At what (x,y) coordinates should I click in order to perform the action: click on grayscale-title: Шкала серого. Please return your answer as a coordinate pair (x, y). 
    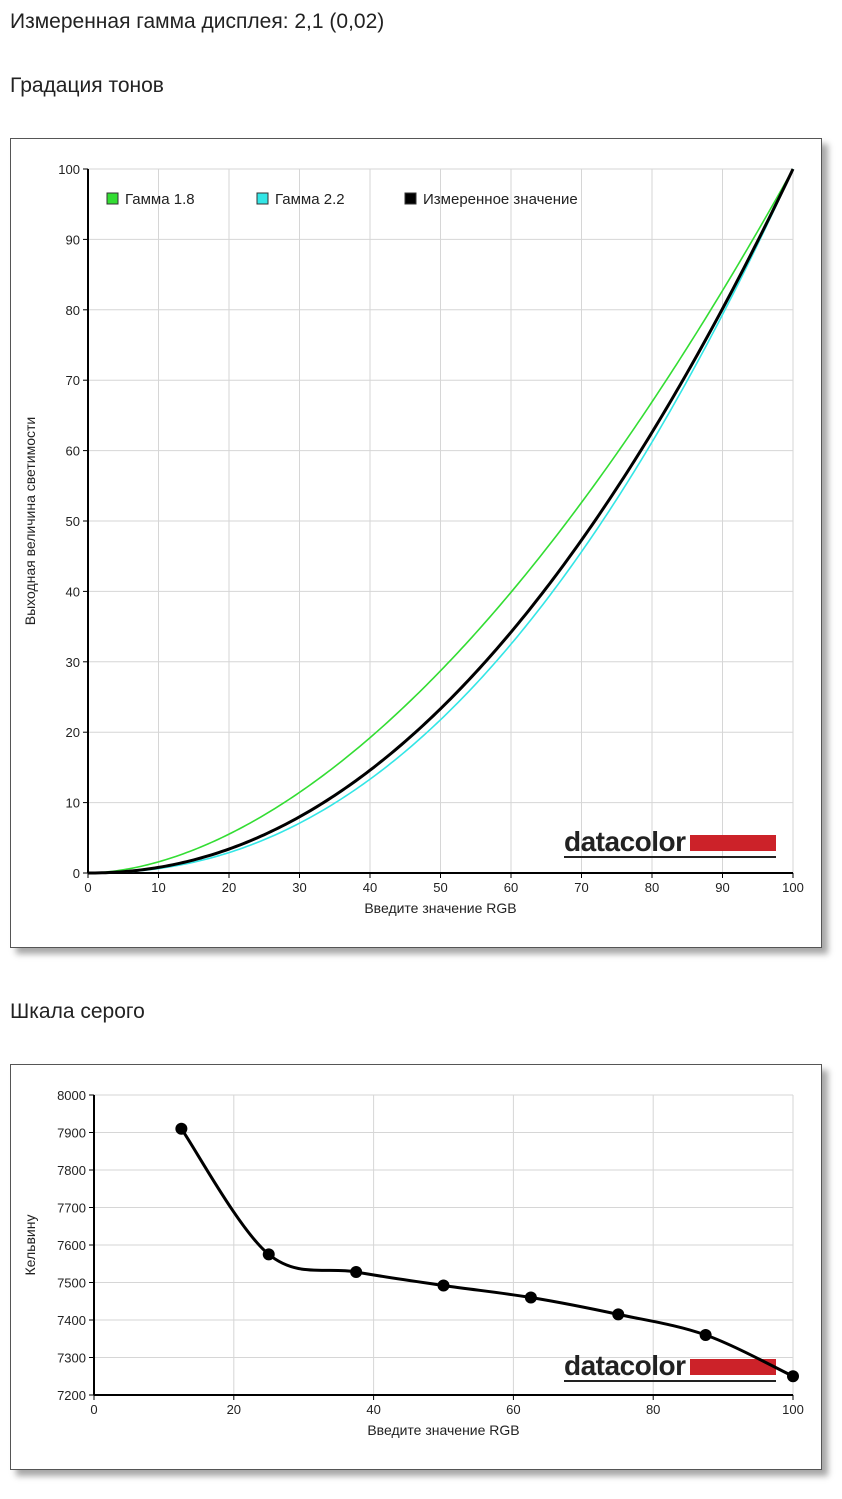
    Looking at the image, I should click on (77, 1011).